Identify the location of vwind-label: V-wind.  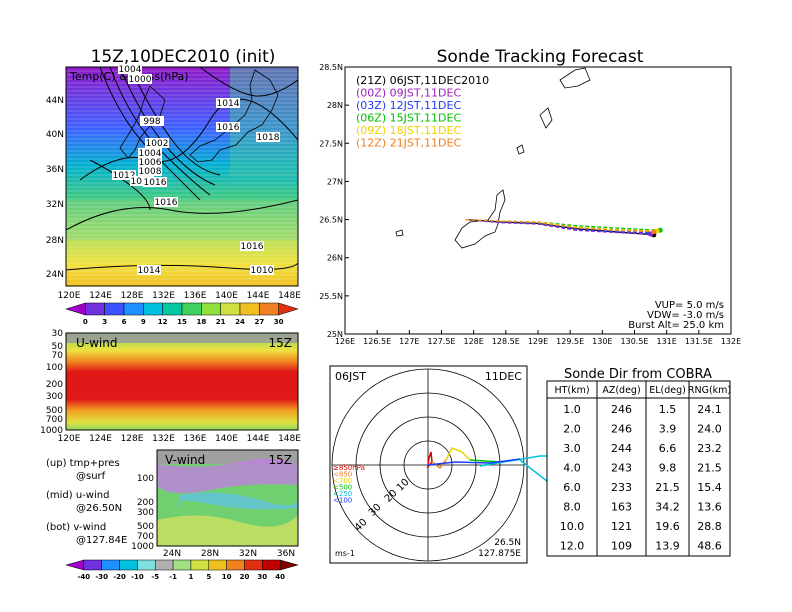
(185, 460).